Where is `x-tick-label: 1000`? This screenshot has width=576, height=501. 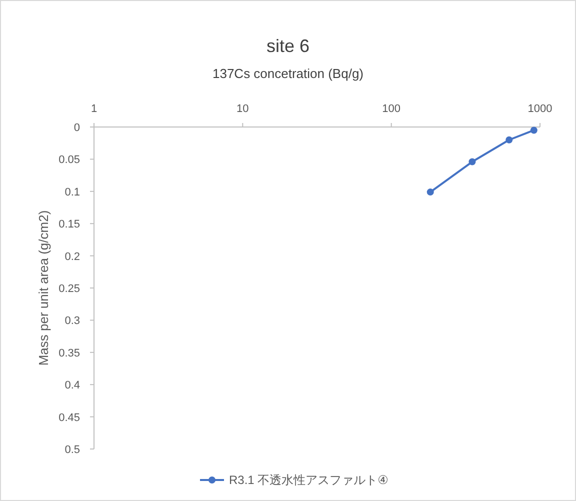 x-tick-label: 1000 is located at coordinates (540, 109).